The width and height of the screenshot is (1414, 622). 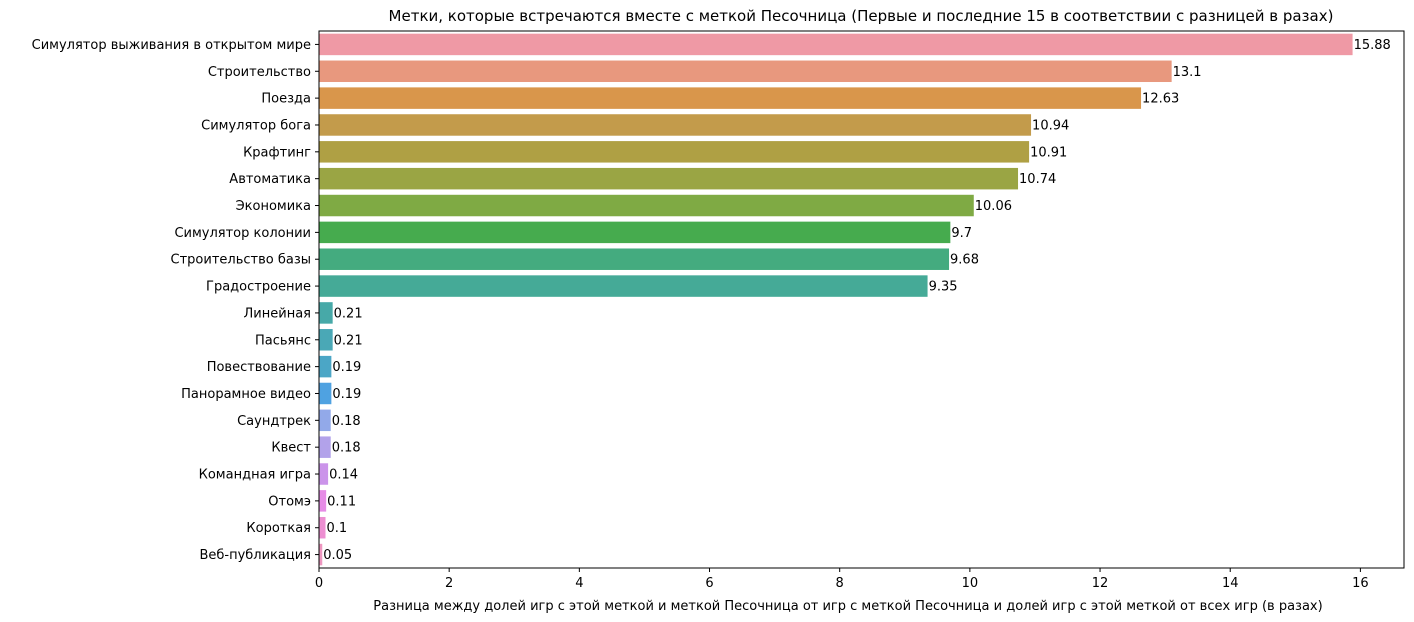 What do you see at coordinates (993, 206) in the screenshot?
I see `data-label: 10.06` at bounding box center [993, 206].